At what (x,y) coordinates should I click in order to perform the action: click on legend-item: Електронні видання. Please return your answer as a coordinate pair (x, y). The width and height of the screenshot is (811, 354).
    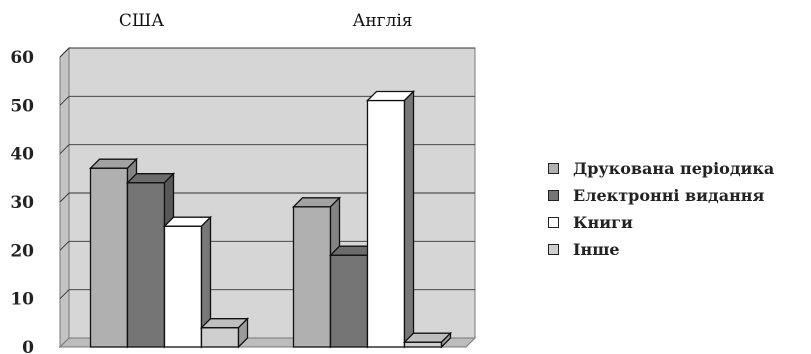
    Looking at the image, I should click on (661, 195).